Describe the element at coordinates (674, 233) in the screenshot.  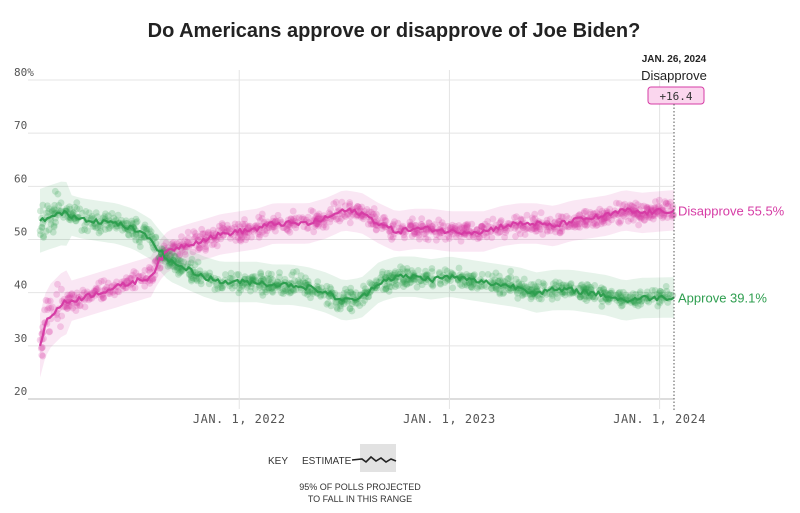
I see `highlight-marker: JAN. 26, 2024 Disapprove +16.4` at that location.